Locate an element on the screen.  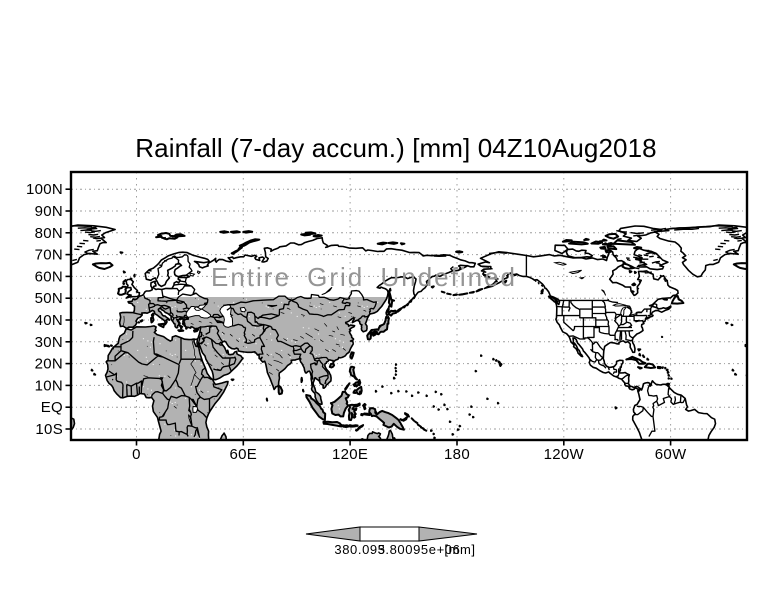
svg-text: 10N is located at coordinates (49, 385).